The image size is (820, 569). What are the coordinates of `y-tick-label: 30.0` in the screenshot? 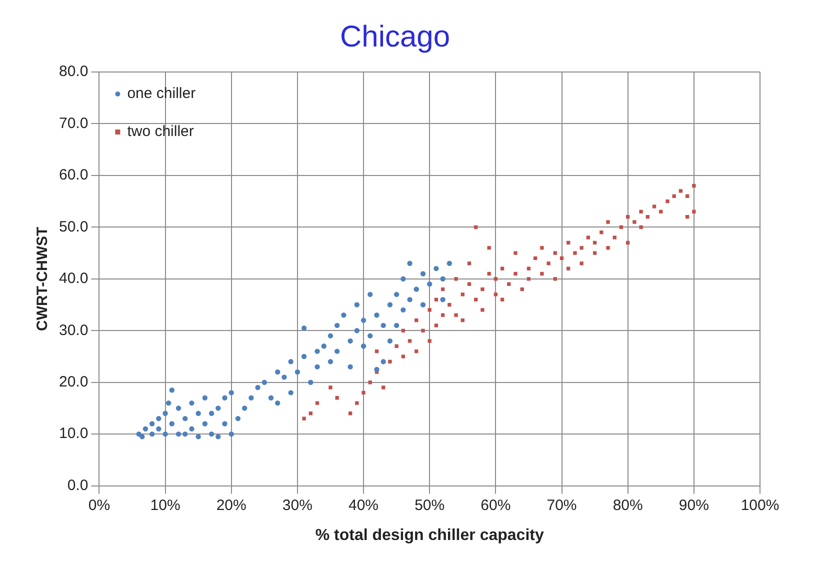 It's located at (73, 330).